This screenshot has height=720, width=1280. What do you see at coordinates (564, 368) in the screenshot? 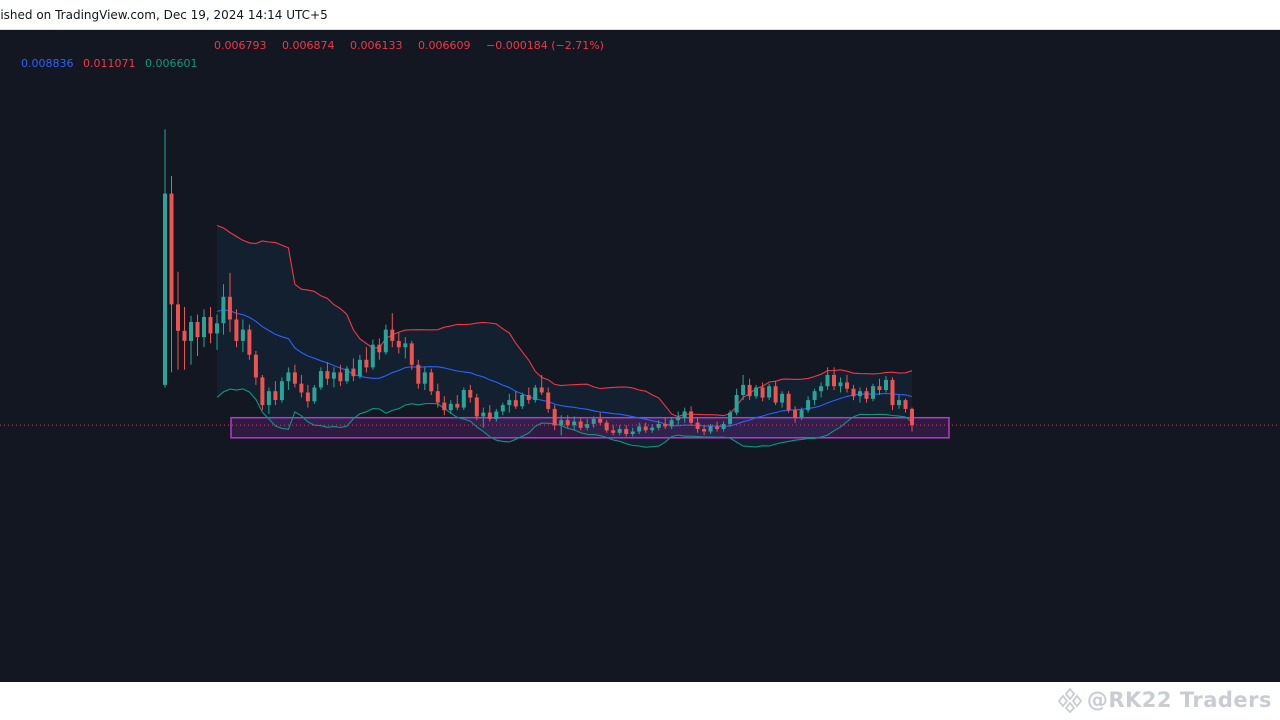
I see `bb-basis-line` at bounding box center [564, 368].